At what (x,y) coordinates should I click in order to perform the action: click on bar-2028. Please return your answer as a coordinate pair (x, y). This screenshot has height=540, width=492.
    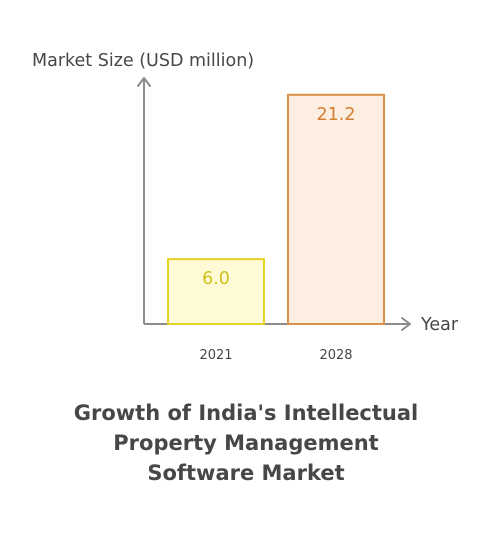
    Looking at the image, I should click on (336, 209).